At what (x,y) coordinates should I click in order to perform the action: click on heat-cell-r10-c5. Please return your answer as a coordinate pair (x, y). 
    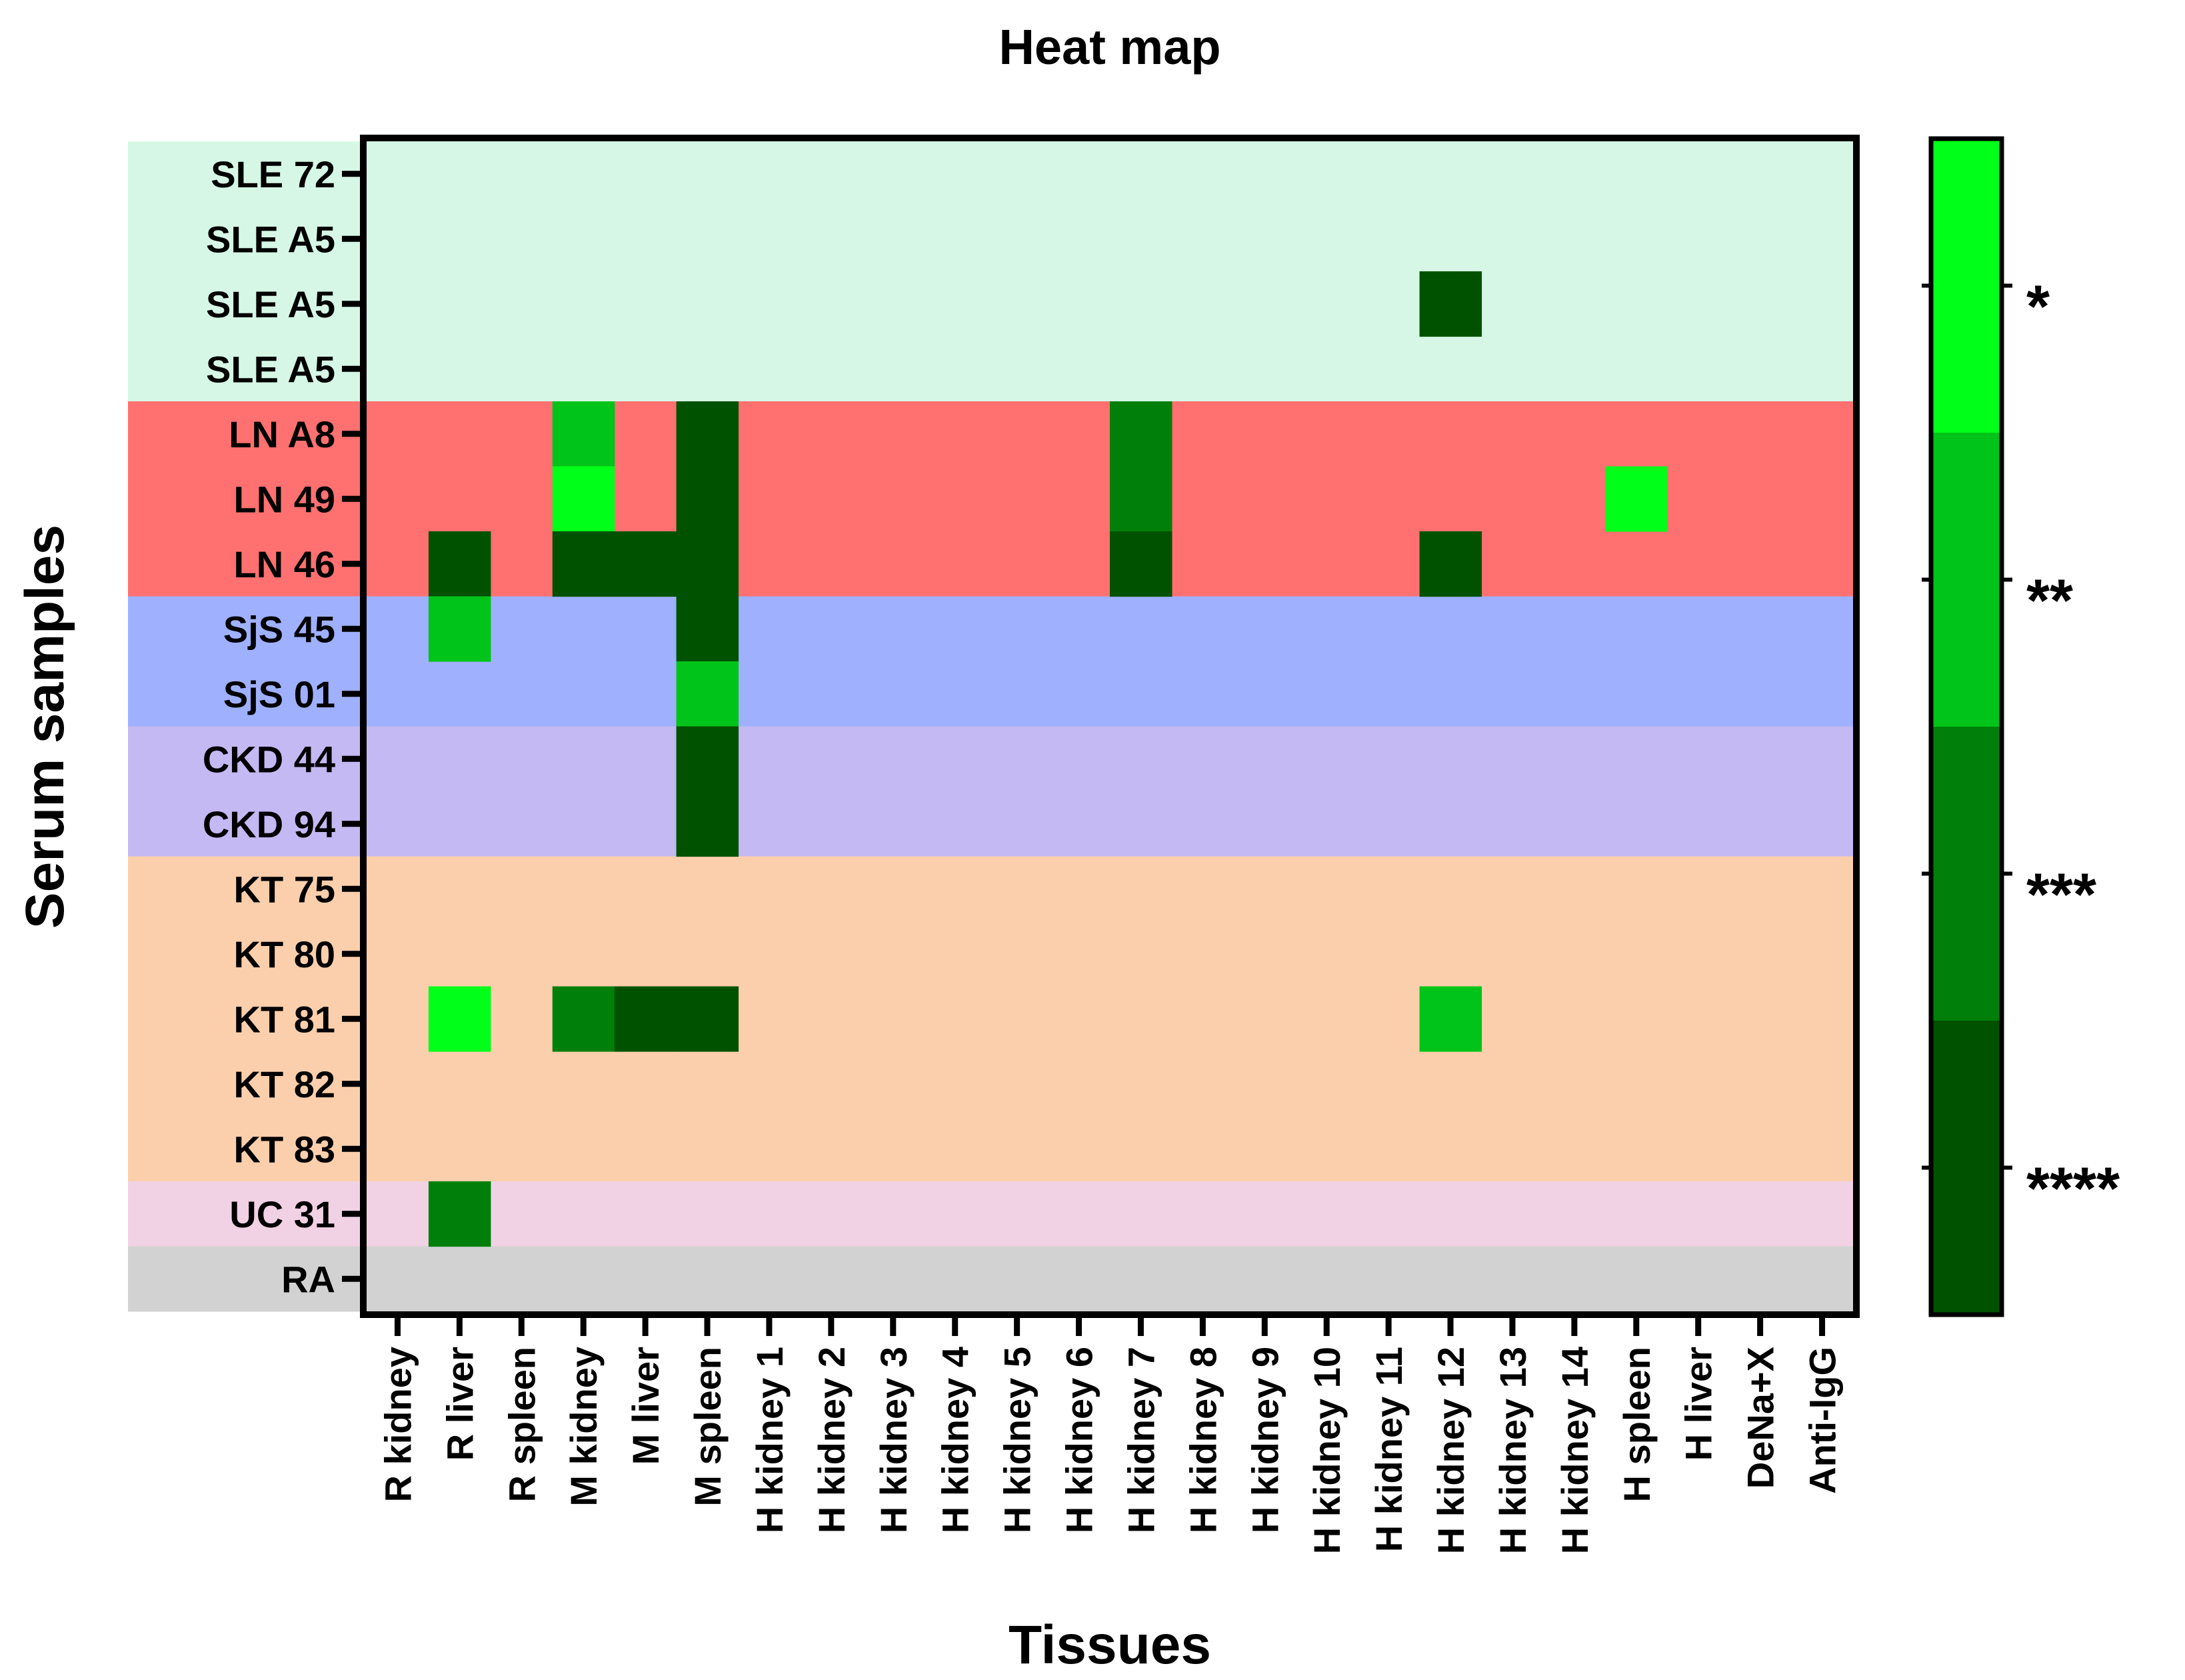
    Looking at the image, I should click on (707, 824).